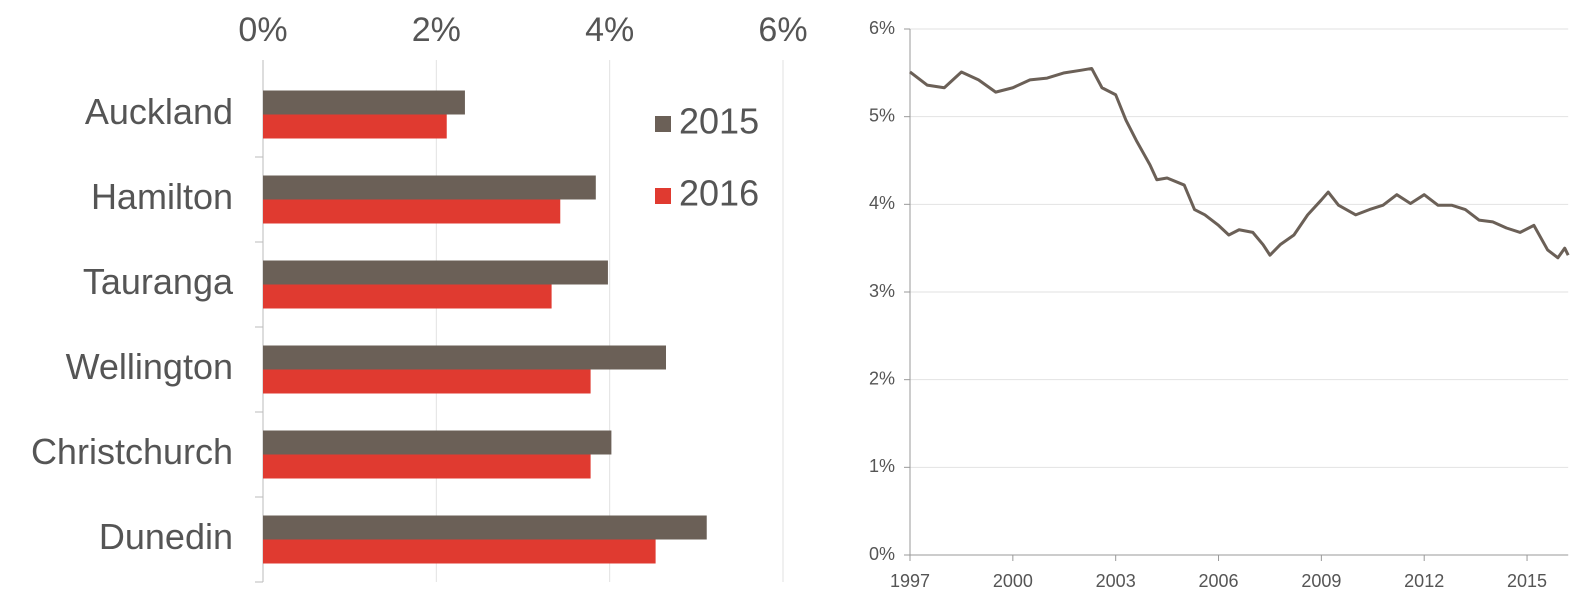  I want to click on x-tick-label: 0%, so click(262, 30).